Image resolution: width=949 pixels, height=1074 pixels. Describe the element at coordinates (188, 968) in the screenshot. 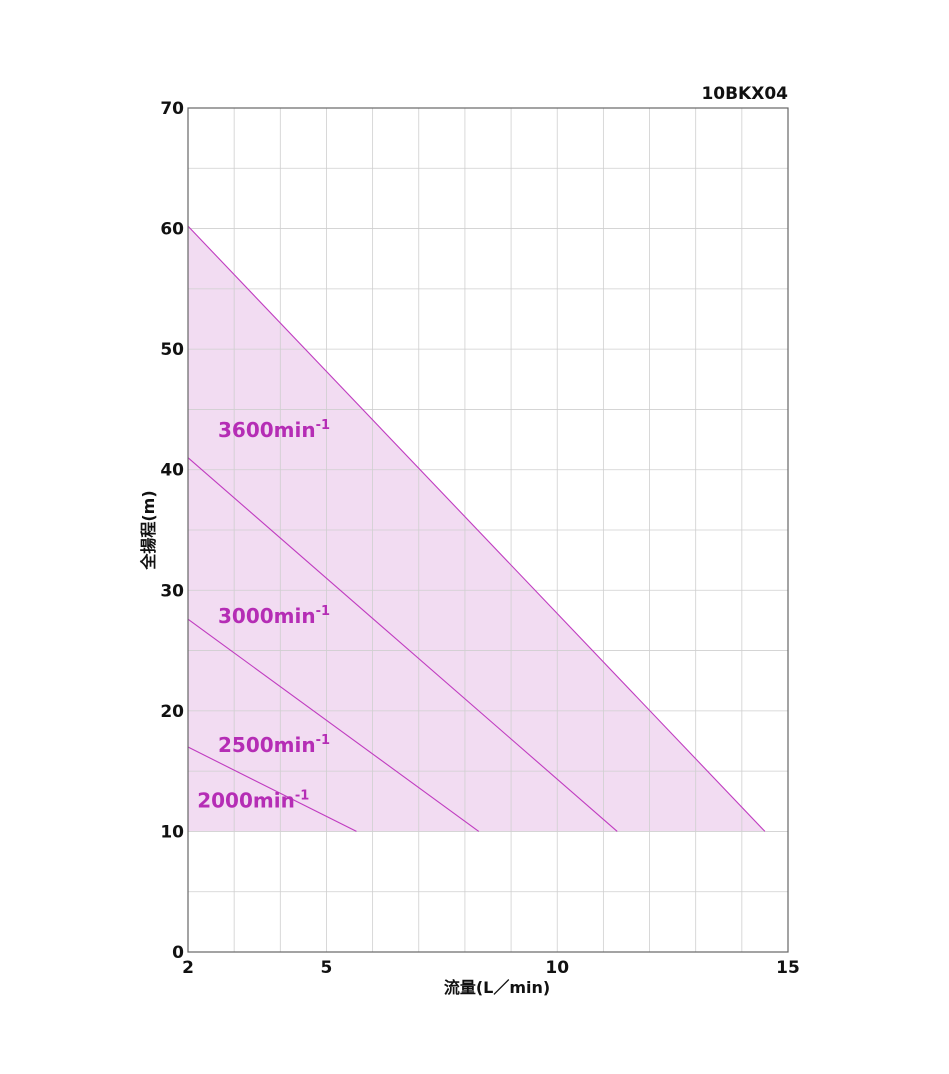

I see `x-tick-label: 2` at that location.